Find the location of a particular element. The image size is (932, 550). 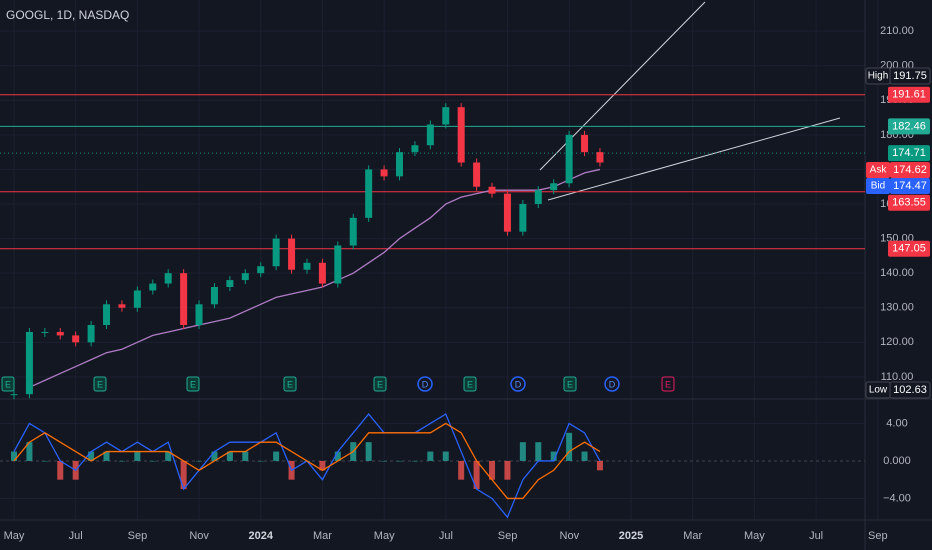

price-tag-label: 191.61 is located at coordinates (909, 95).